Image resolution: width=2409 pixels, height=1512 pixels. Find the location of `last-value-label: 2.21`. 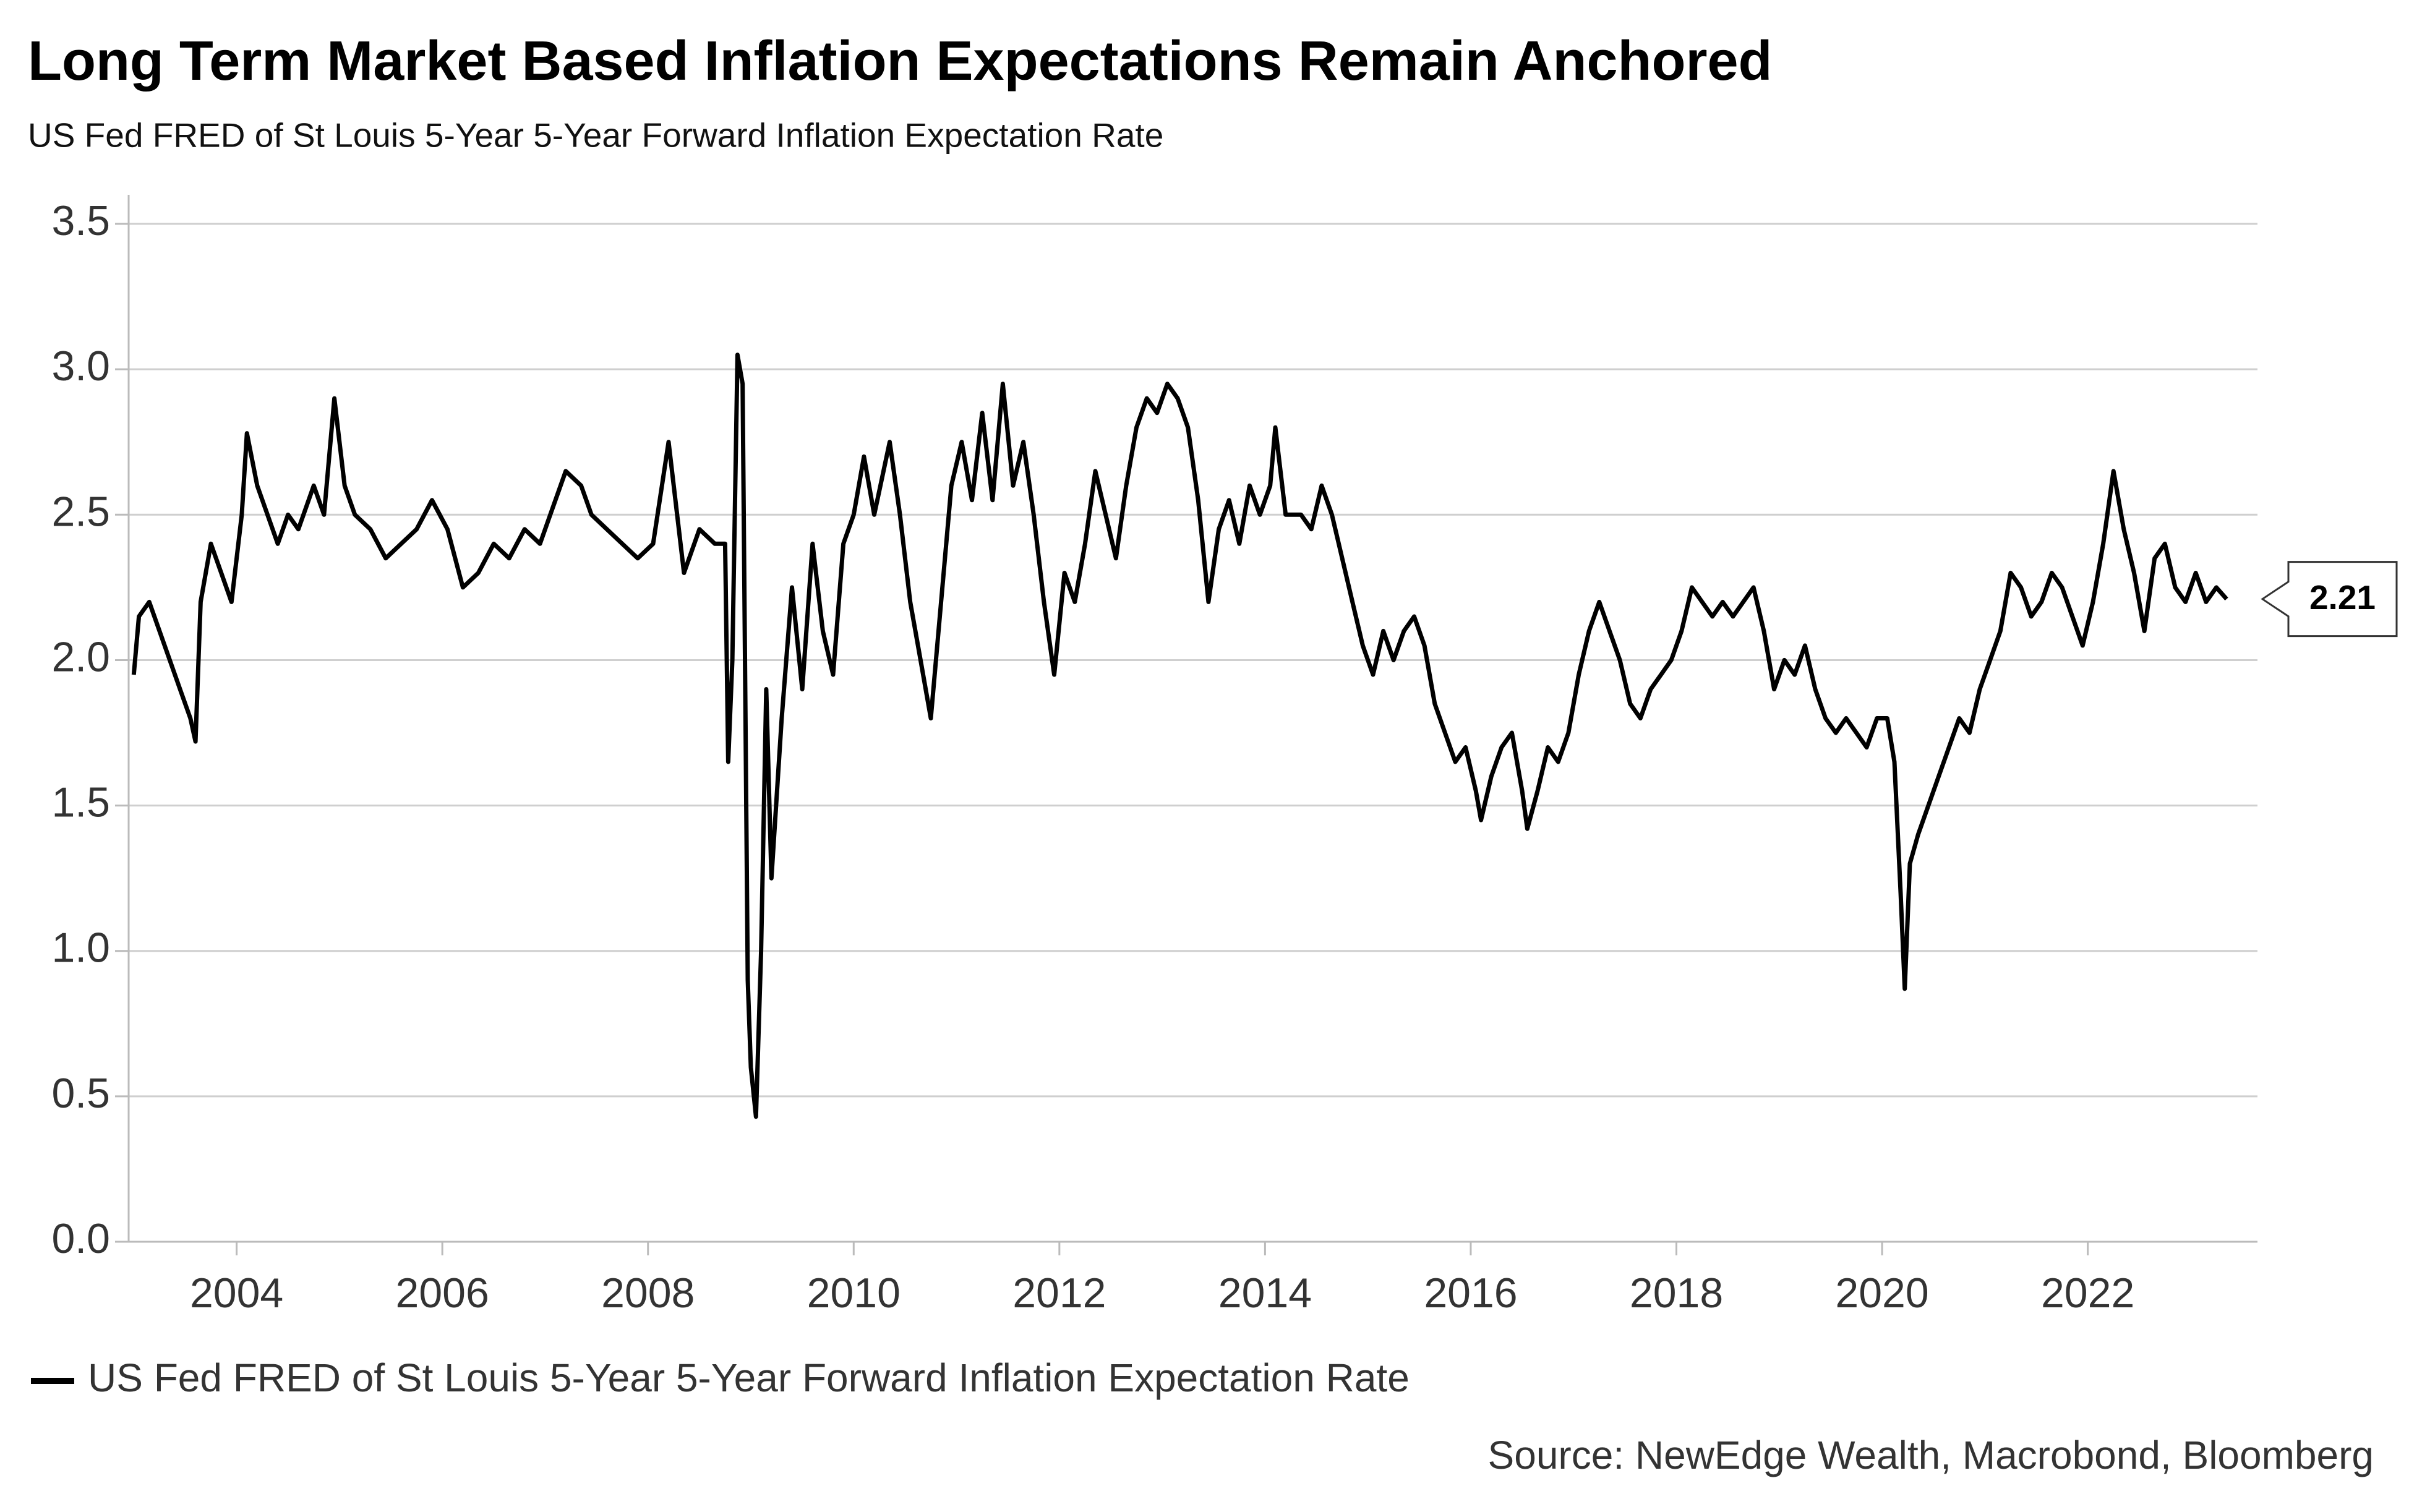

last-value-label: 2.21 is located at coordinates (2342, 597).